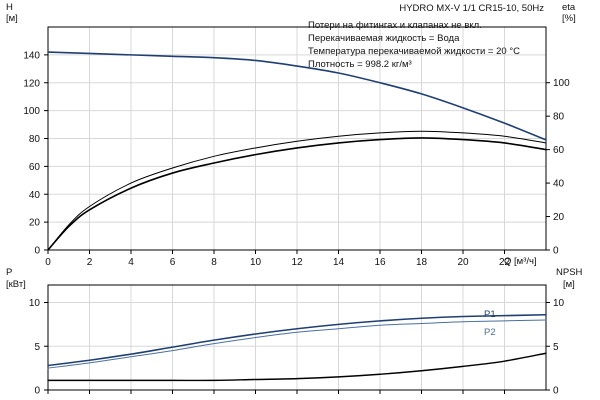 Image resolution: width=600 pixels, height=400 pixels. I want to click on left-tick-label: 20, so click(35, 223).